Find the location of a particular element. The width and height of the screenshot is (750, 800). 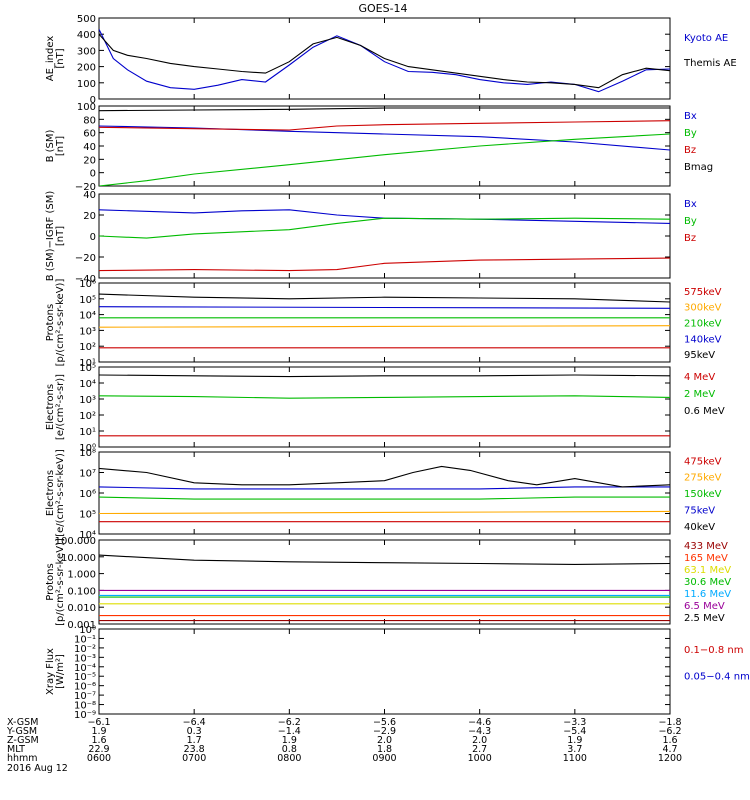

footer-value: −5.4 is located at coordinates (574, 731).